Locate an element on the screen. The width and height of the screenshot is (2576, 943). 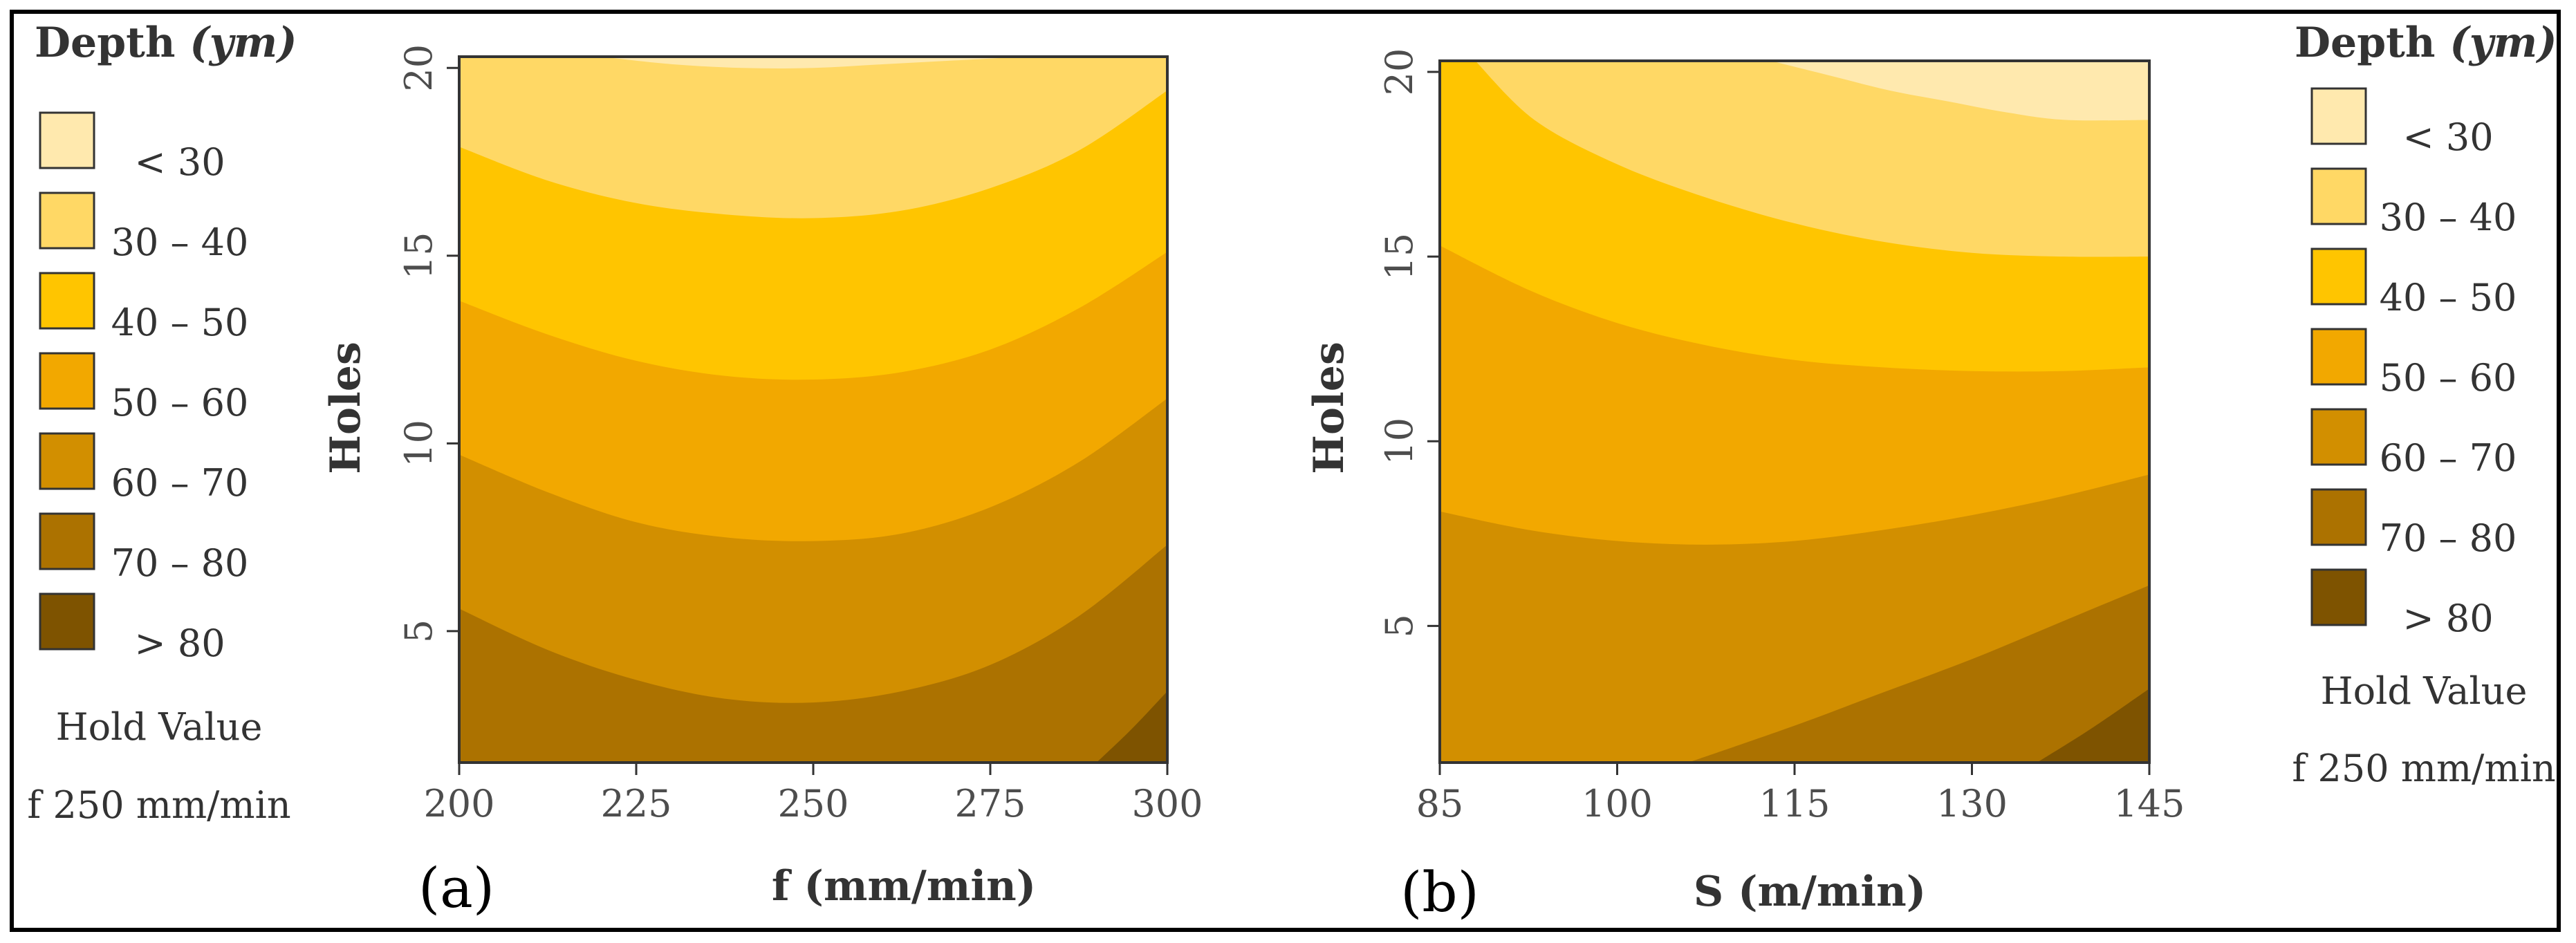
chart-b-xtick-label-0: 85 is located at coordinates (1440, 803).